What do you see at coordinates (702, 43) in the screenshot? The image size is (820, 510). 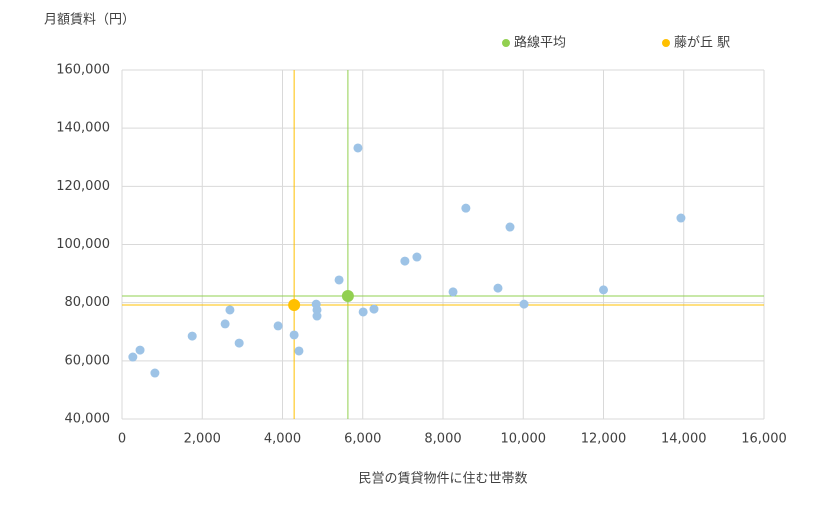 I see `legend-label: 藤が丘 駅` at bounding box center [702, 43].